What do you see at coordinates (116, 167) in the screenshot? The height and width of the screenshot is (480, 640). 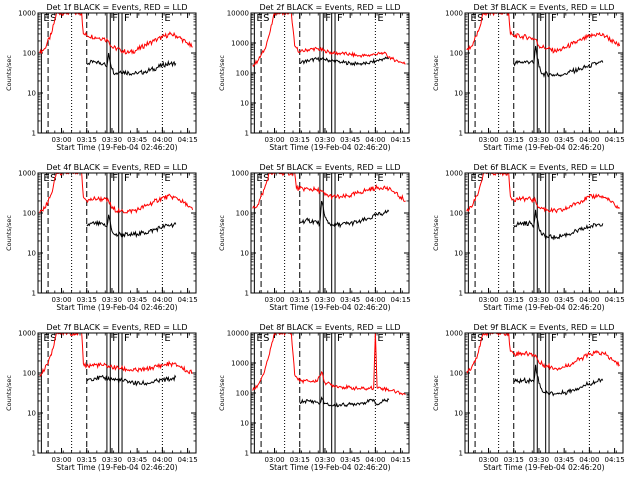 I see `chart-title: Det 4f BLACK = Events, RED = LLD` at bounding box center [116, 167].